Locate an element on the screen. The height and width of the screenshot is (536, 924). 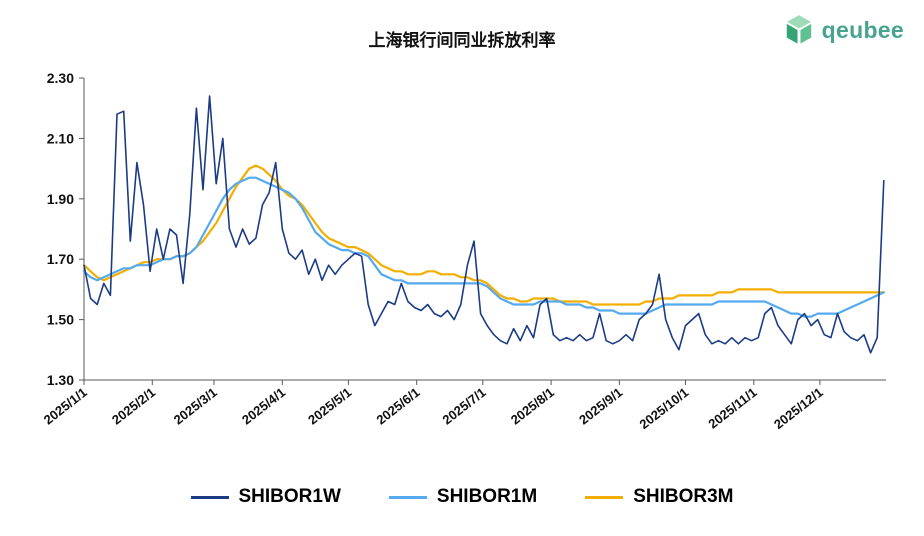
legend-label: SHIBOR1M is located at coordinates (487, 496).